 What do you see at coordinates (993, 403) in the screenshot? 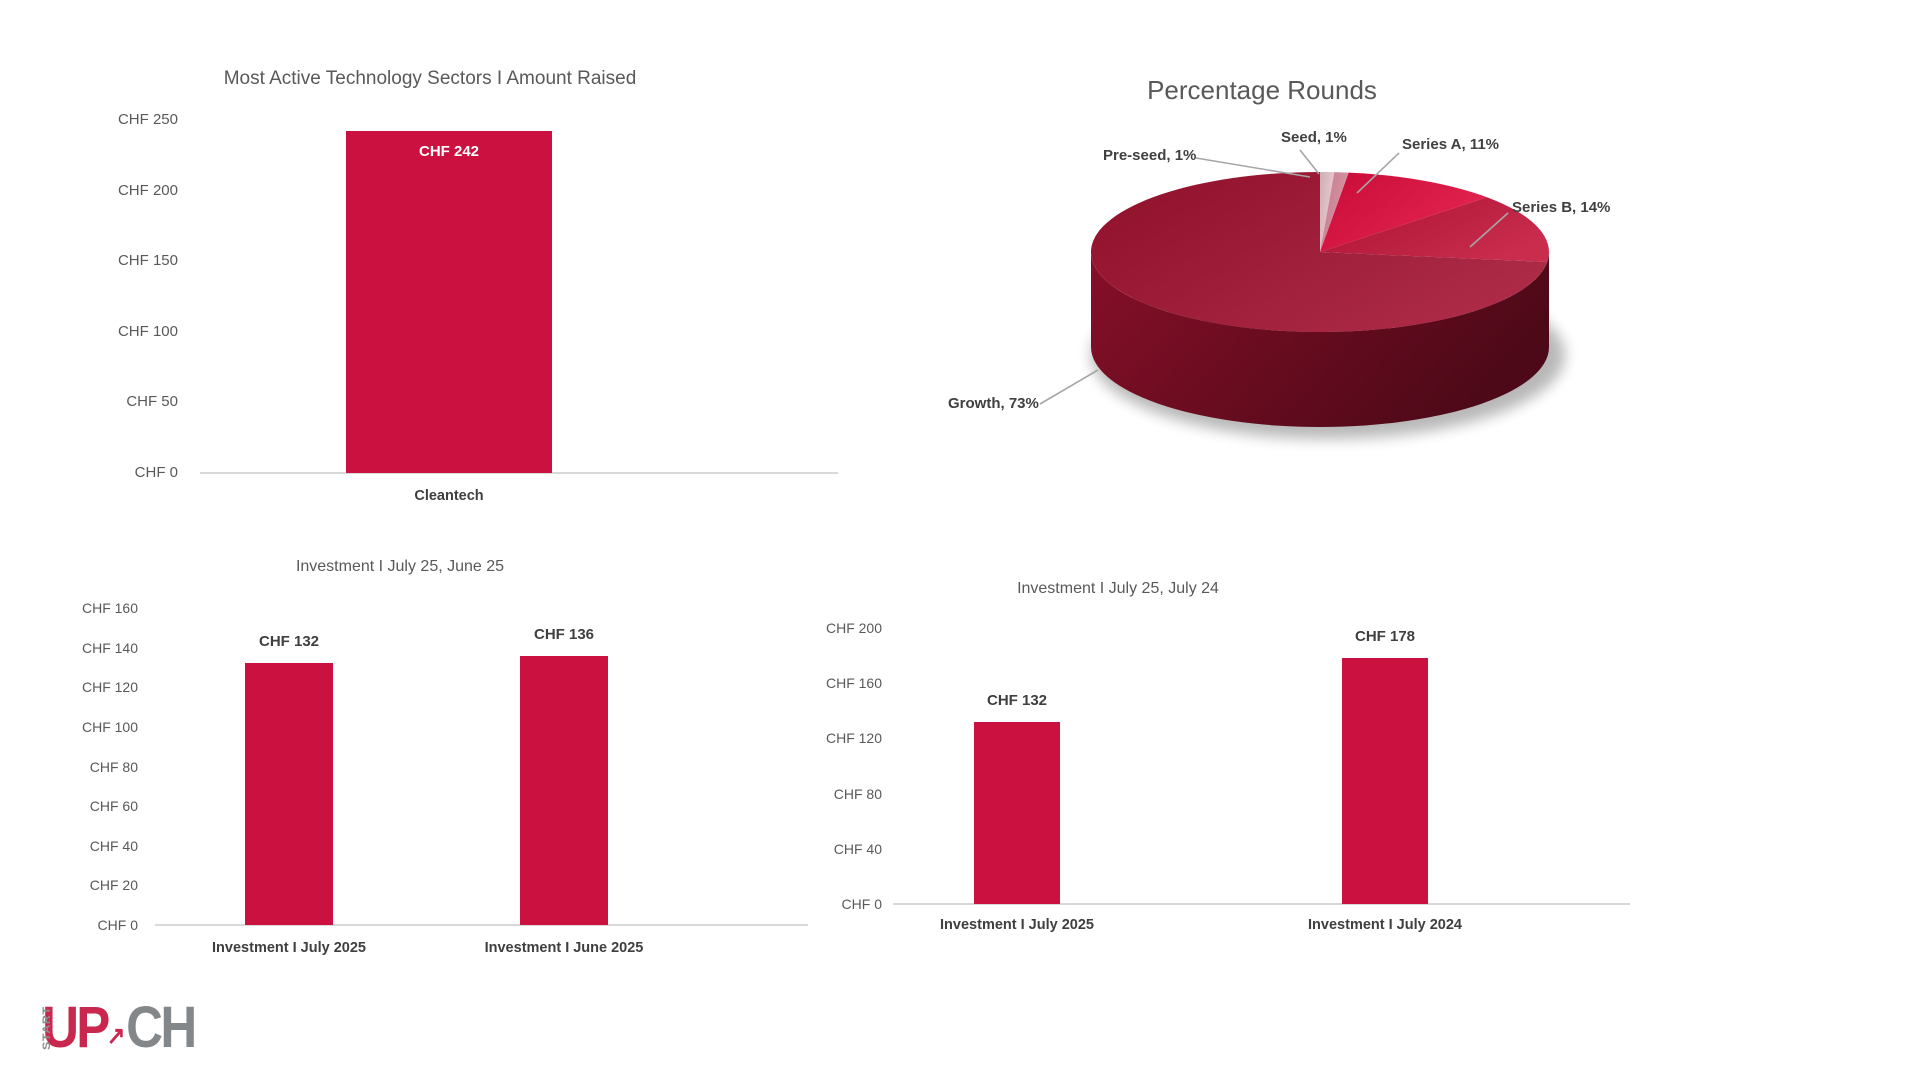
I see `pie-slice-label: Growth, 73%` at bounding box center [993, 403].